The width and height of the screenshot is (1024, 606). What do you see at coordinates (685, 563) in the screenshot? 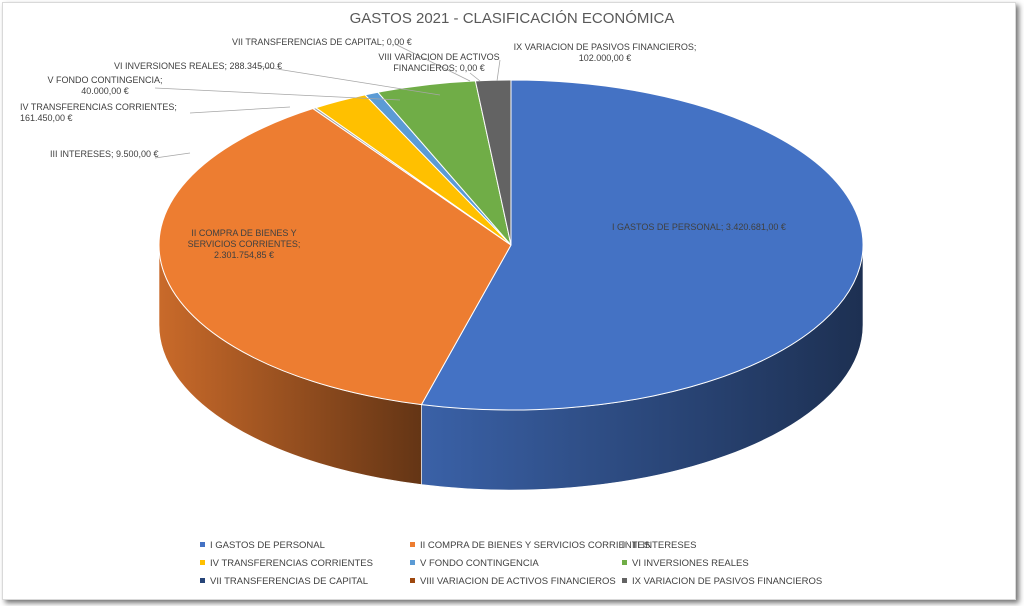
I see `legend-item-vi: VI INVERSIONES REALES` at bounding box center [685, 563].